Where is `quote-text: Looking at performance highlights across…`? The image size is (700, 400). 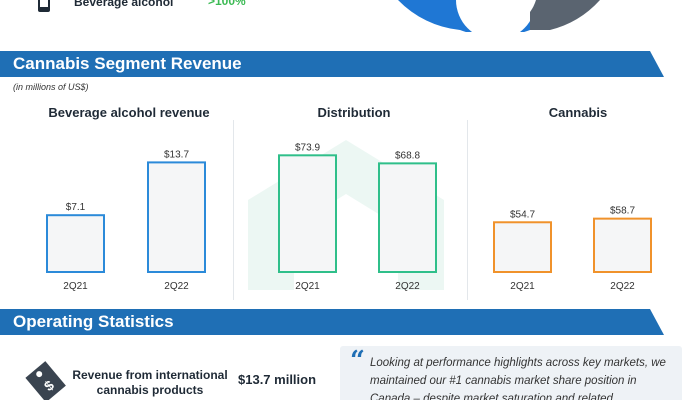
quote-text: Looking at performance highlights across… is located at coordinates (518, 378).